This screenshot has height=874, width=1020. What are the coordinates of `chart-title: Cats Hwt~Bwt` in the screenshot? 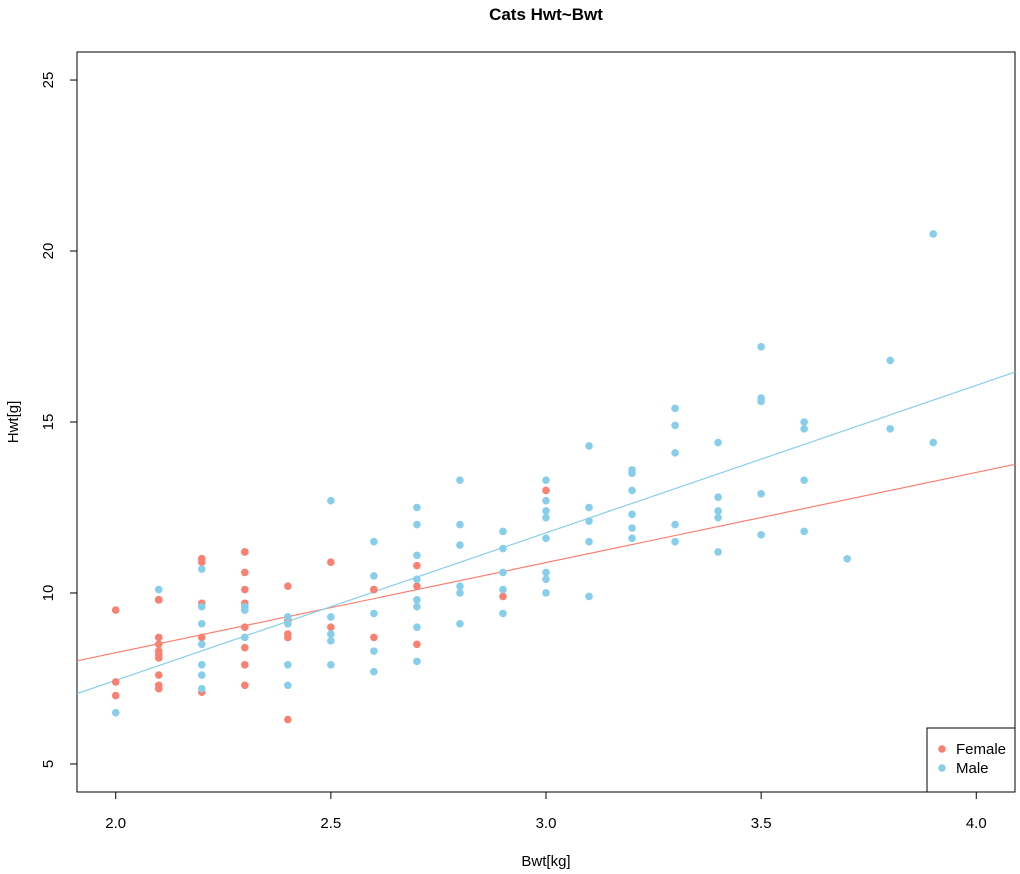 It's located at (546, 14).